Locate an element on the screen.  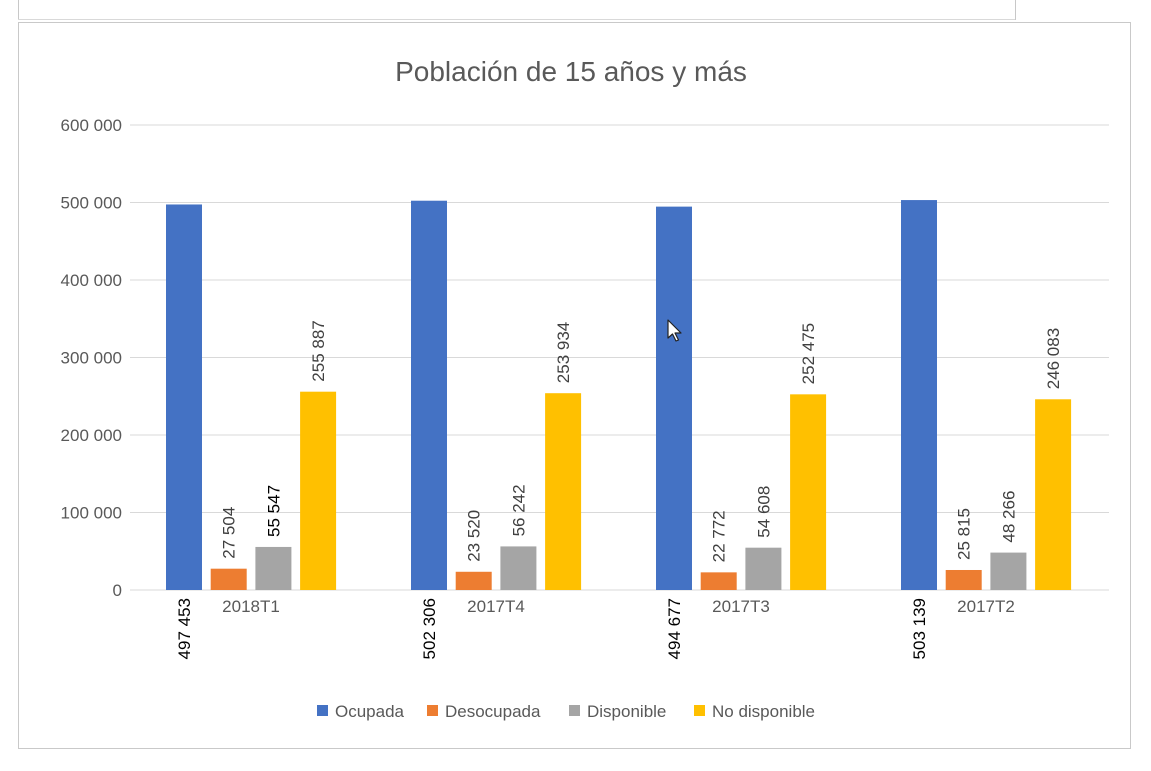
data-label: 502 306 is located at coordinates (429, 628).